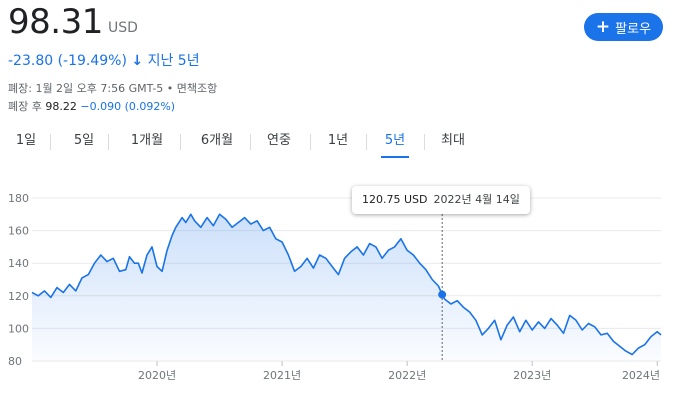 This screenshot has width=683, height=402. Describe the element at coordinates (84, 140) in the screenshot. I see `tab-5d: 5일` at that location.